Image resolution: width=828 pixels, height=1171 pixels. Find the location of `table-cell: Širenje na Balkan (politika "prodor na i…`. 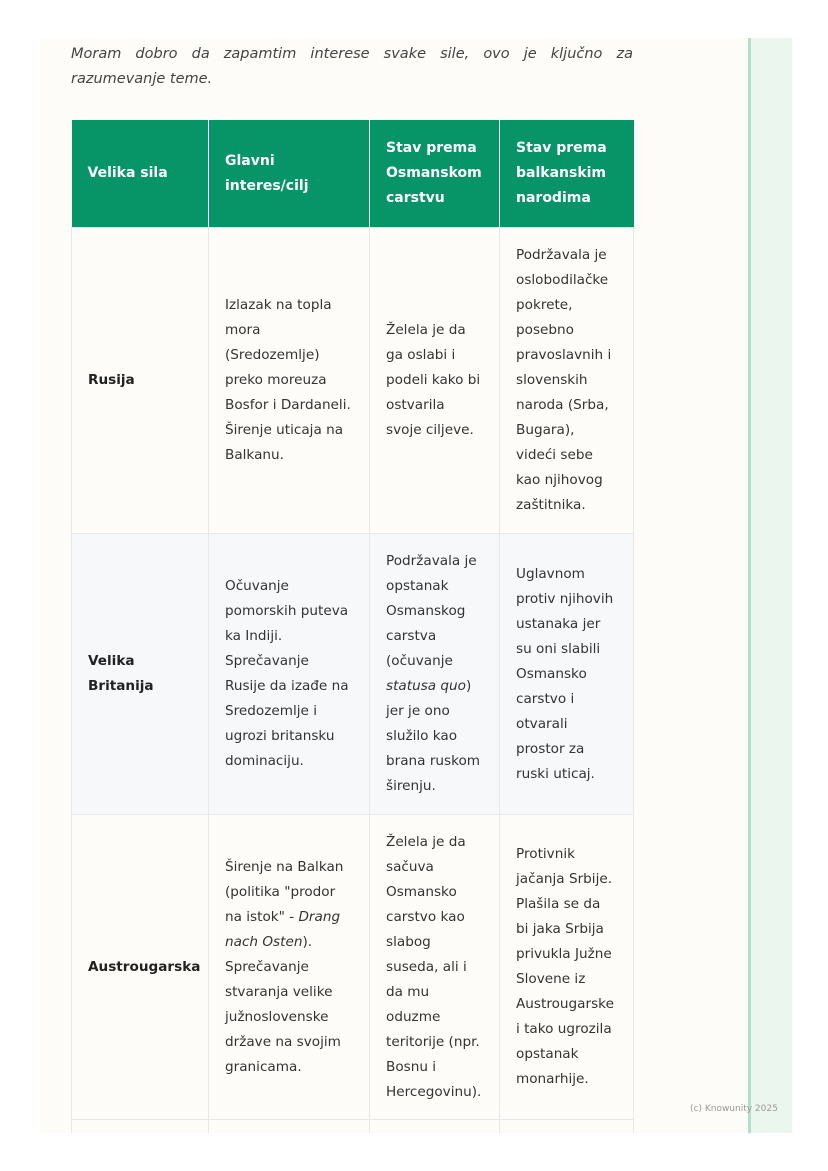

table-cell: Širenje na Balkan (politika "prodor na i… is located at coordinates (289, 967).